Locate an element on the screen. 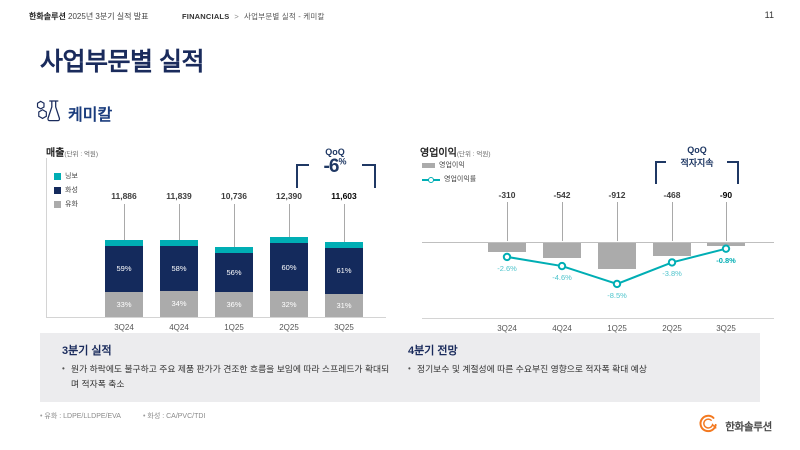 The width and height of the screenshot is (800, 450). legend-item-teal: 닝보 is located at coordinates (66, 176).